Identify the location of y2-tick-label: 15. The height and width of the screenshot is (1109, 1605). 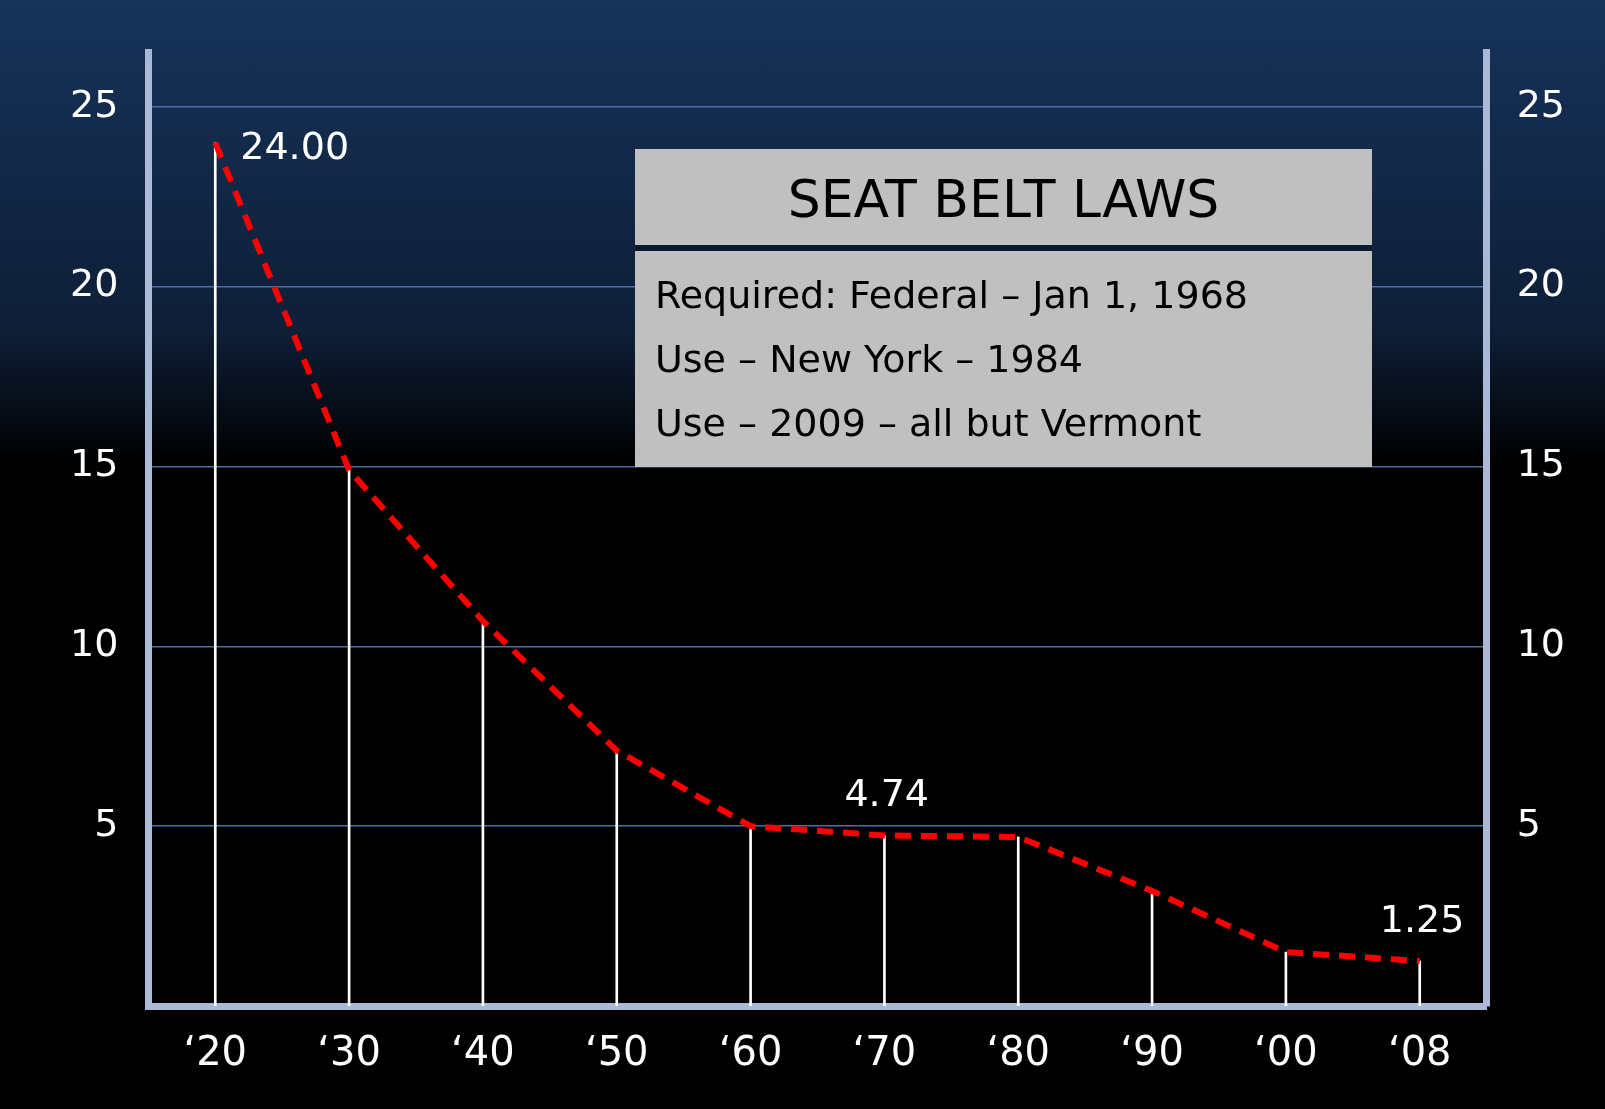
(1541, 463).